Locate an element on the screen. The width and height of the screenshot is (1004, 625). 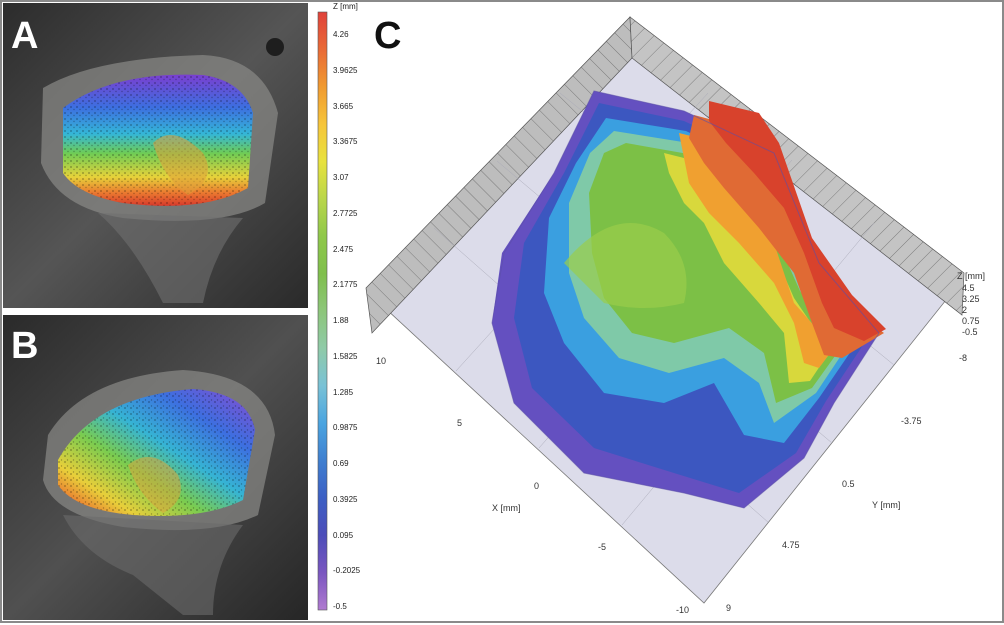
z-tick-0: 4.5 is located at coordinates (968, 288).